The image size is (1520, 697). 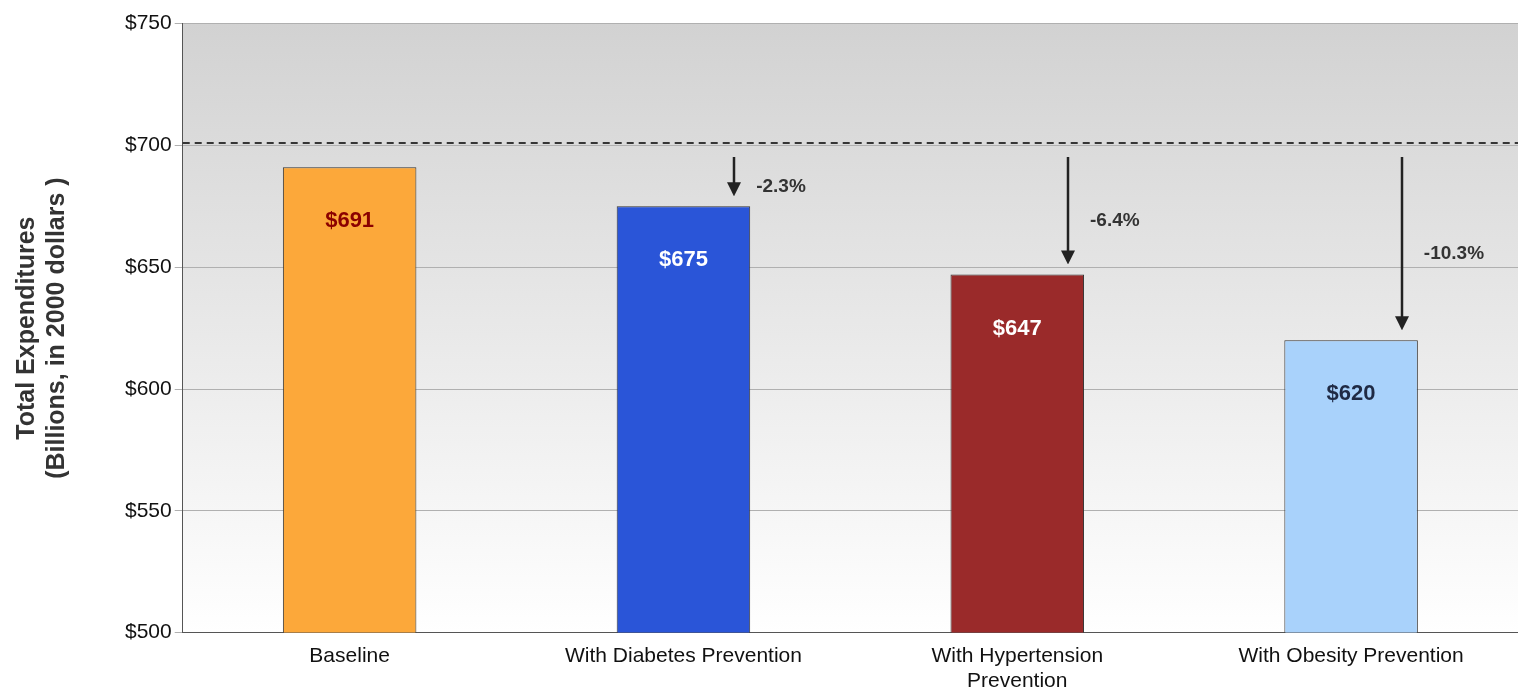 What do you see at coordinates (350, 220) in the screenshot?
I see `data-label: $691` at bounding box center [350, 220].